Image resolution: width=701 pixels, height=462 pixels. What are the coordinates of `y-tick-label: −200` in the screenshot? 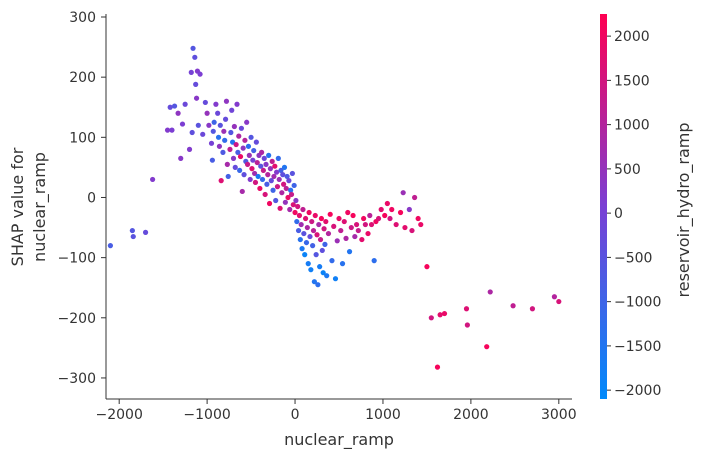 It's located at (77, 319).